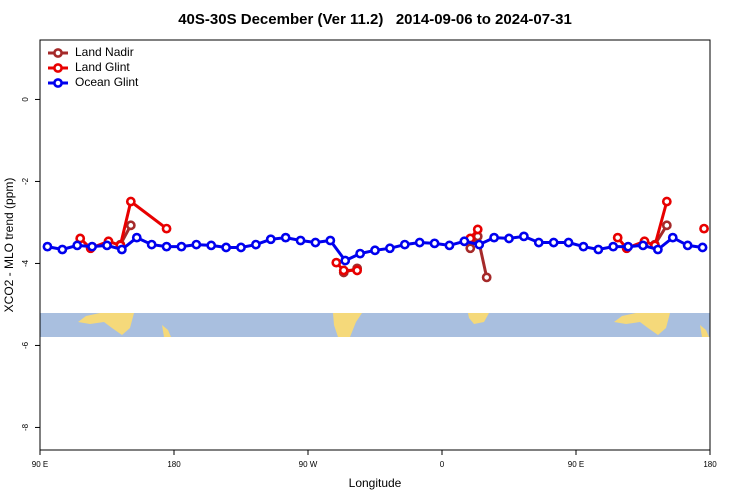 The image size is (750, 500). What do you see at coordinates (25, 345) in the screenshot?
I see `y-tick-label: -6` at bounding box center [25, 345].